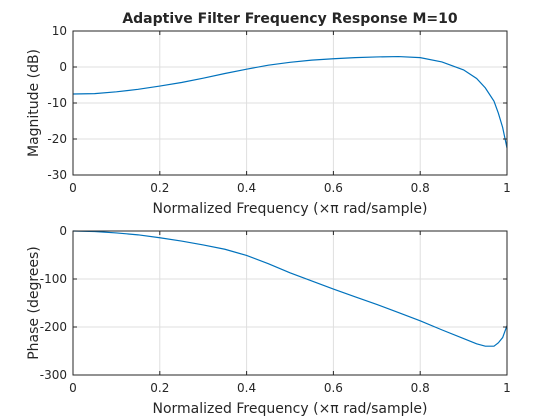 This screenshot has width=560, height=420. I want to click on magnitude-x-tick-label: 0, so click(73, 188).